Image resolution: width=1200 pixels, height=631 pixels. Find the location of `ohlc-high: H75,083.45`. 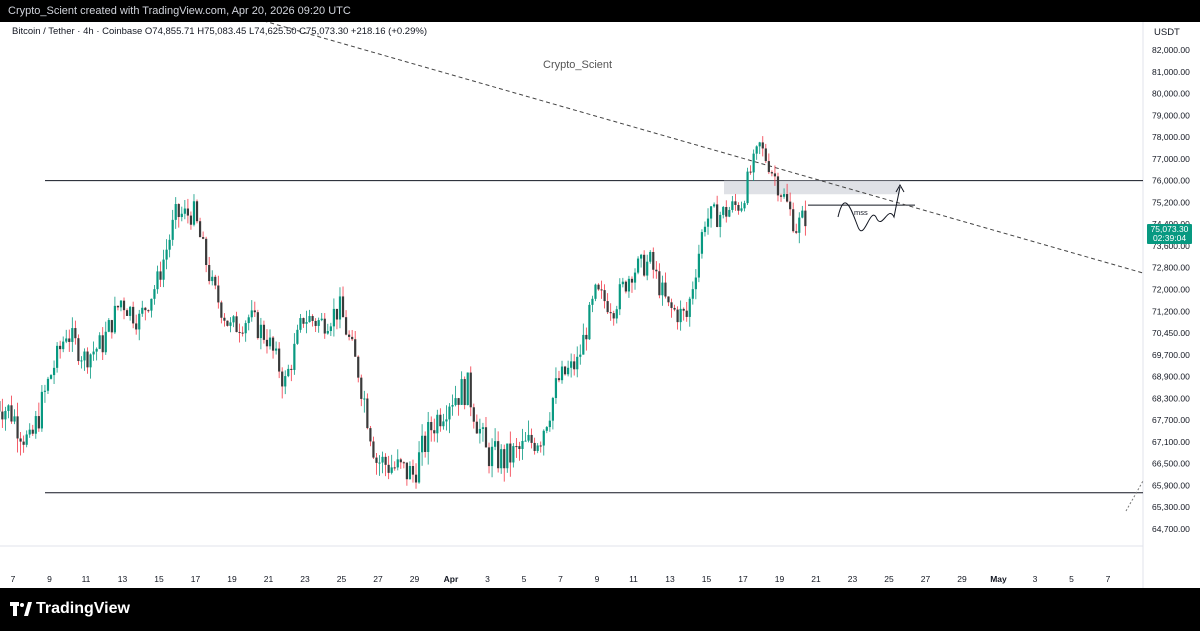

ohlc-high: H75,083.45 is located at coordinates (222, 31).